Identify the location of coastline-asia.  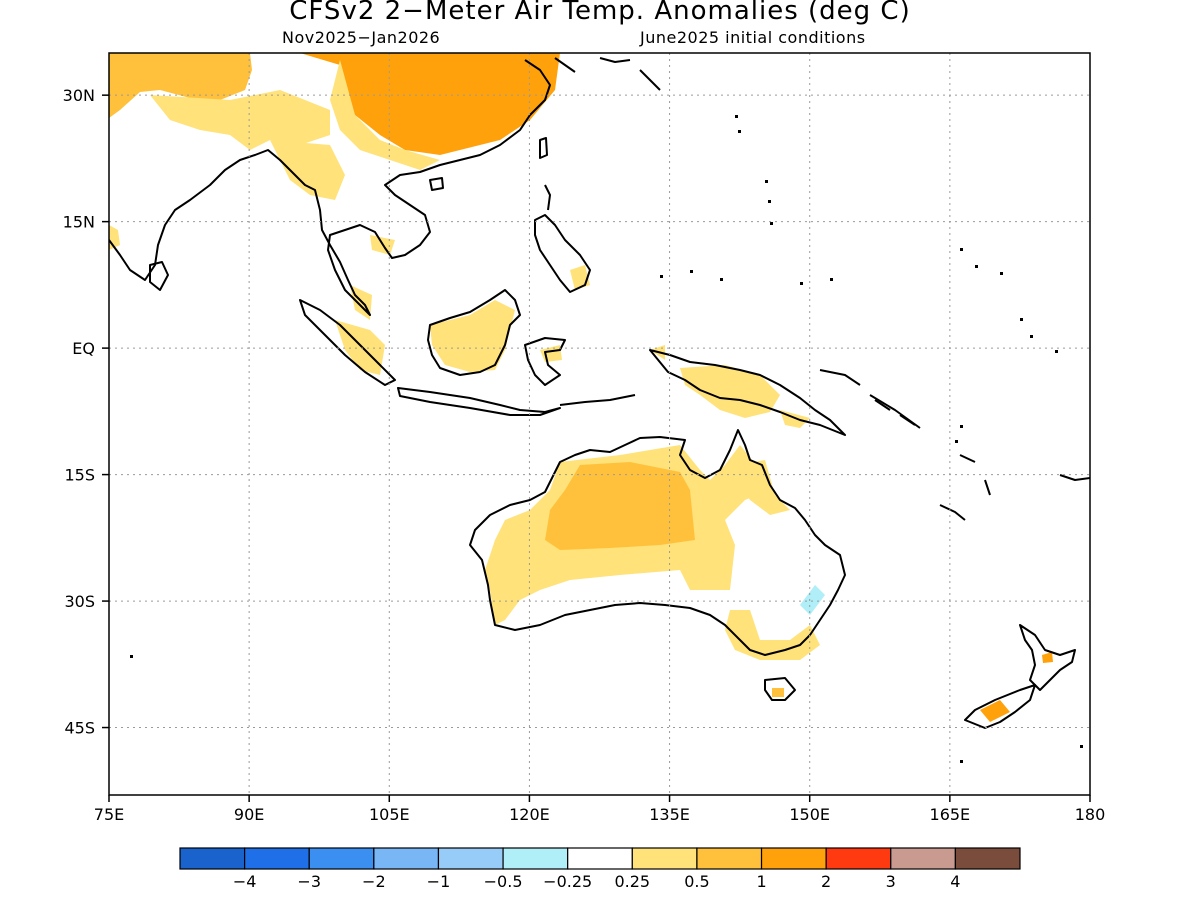
(330, 187).